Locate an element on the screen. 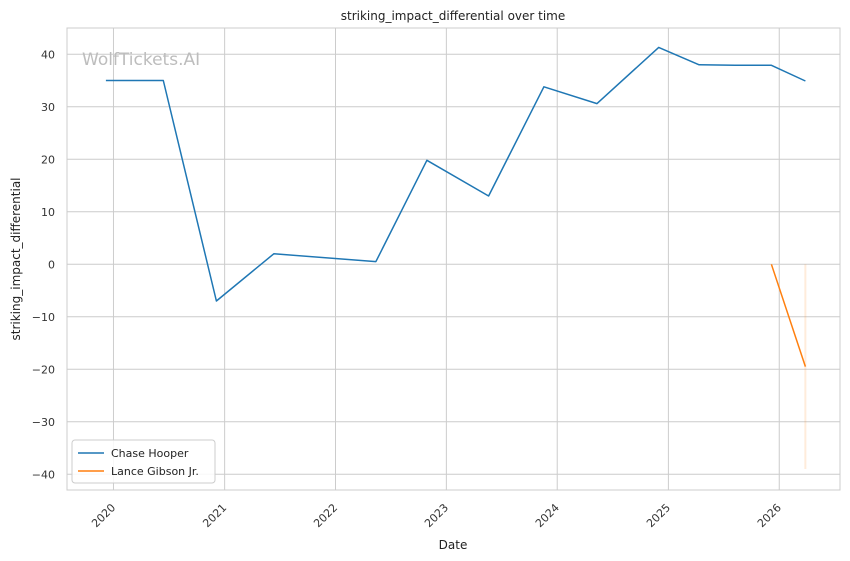  y-tick-label: 20 is located at coordinates (48, 159).